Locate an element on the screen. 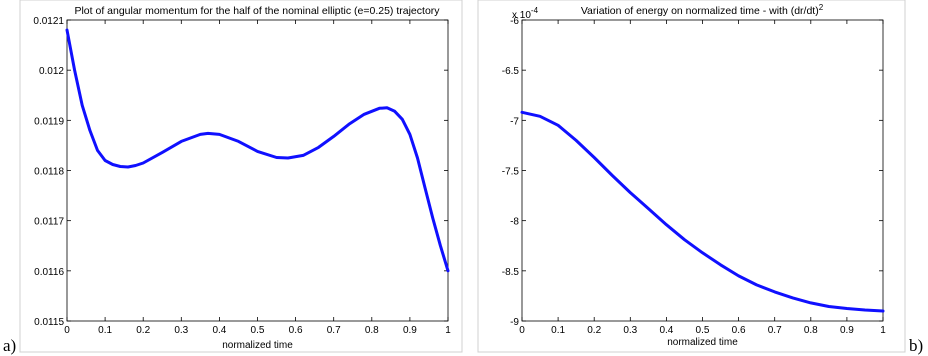  y-tick-label: 0.012 is located at coordinates (51, 71).